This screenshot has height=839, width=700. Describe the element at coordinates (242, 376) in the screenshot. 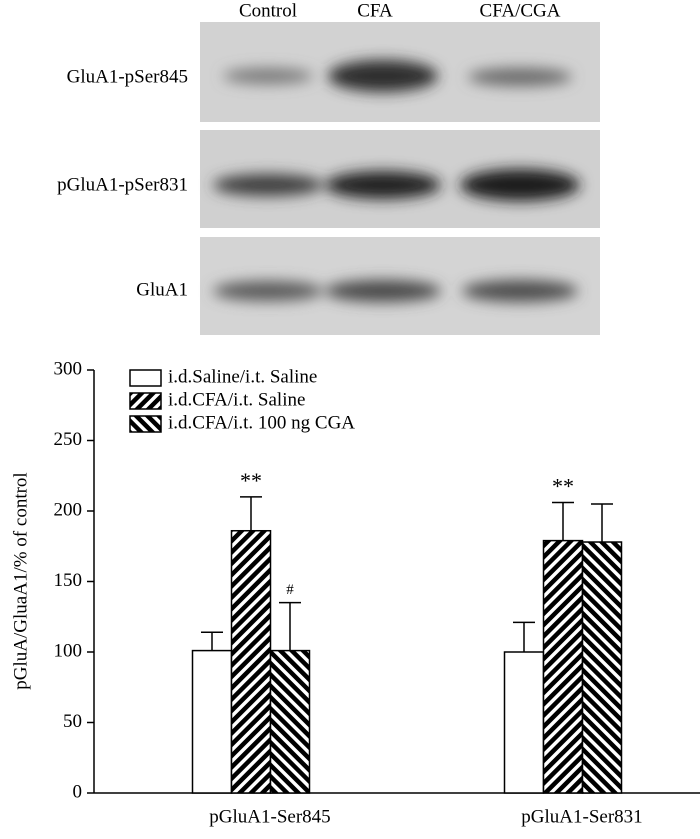

I see `legend-label: i.d.Saline/i.t. Saline` at that location.